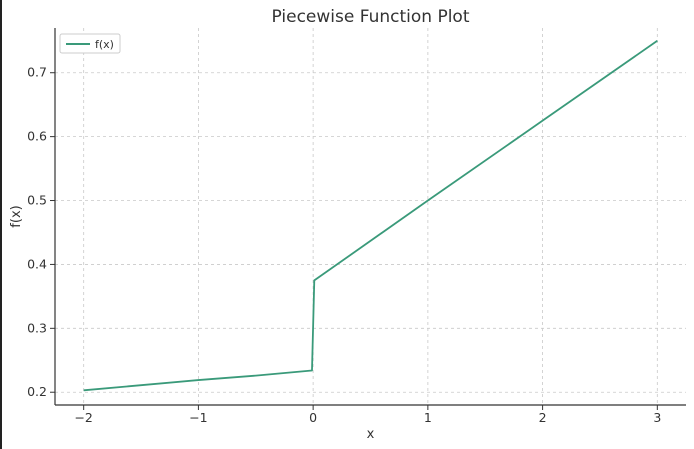  What do you see at coordinates (37, 200) in the screenshot?
I see `y-tick-label: 0.5` at bounding box center [37, 200].